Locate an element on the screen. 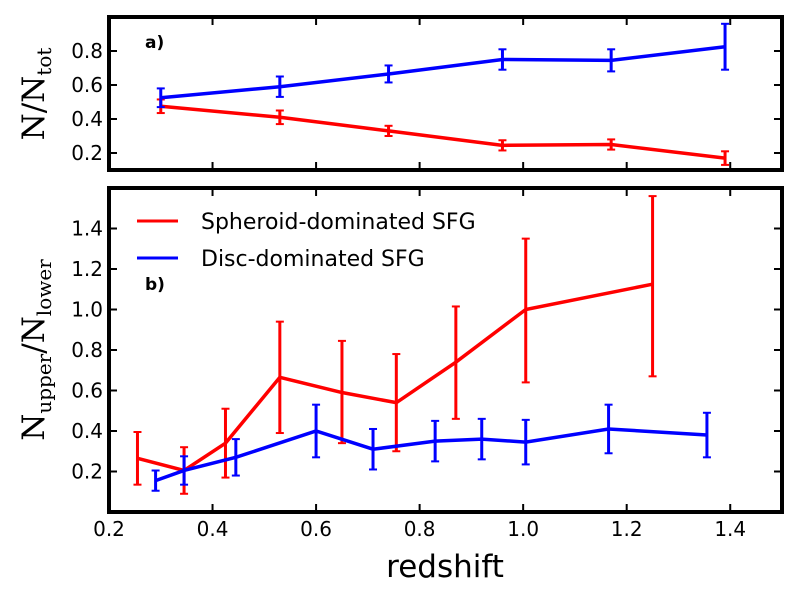 The height and width of the screenshot is (600, 800). panel-b-label: b) is located at coordinates (155, 285).